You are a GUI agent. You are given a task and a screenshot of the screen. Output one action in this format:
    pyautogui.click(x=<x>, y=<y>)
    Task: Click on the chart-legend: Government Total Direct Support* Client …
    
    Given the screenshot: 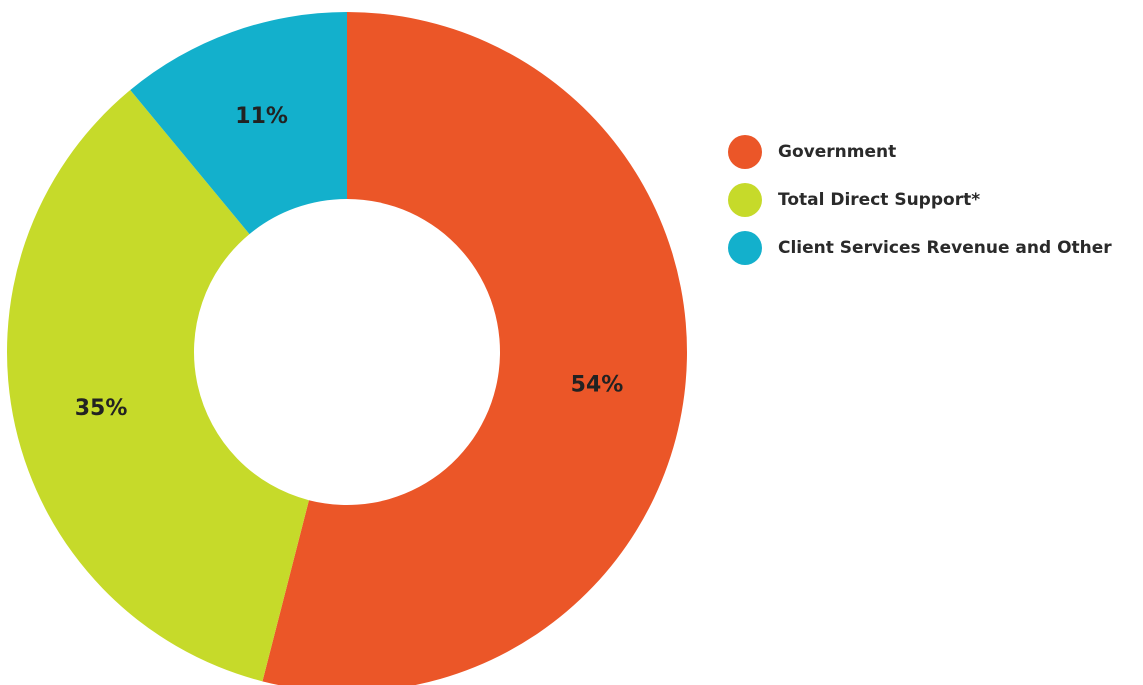 What is the action you would take?
    pyautogui.click(x=920, y=205)
    